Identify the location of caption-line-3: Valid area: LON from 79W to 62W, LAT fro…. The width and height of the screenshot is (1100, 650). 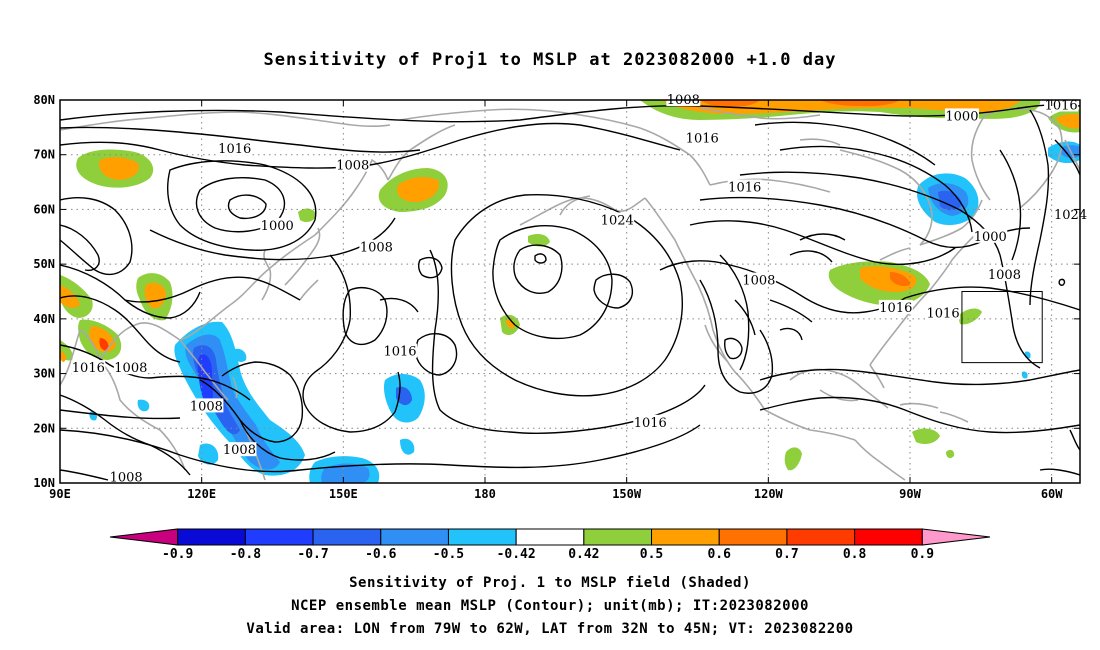
(550, 629).